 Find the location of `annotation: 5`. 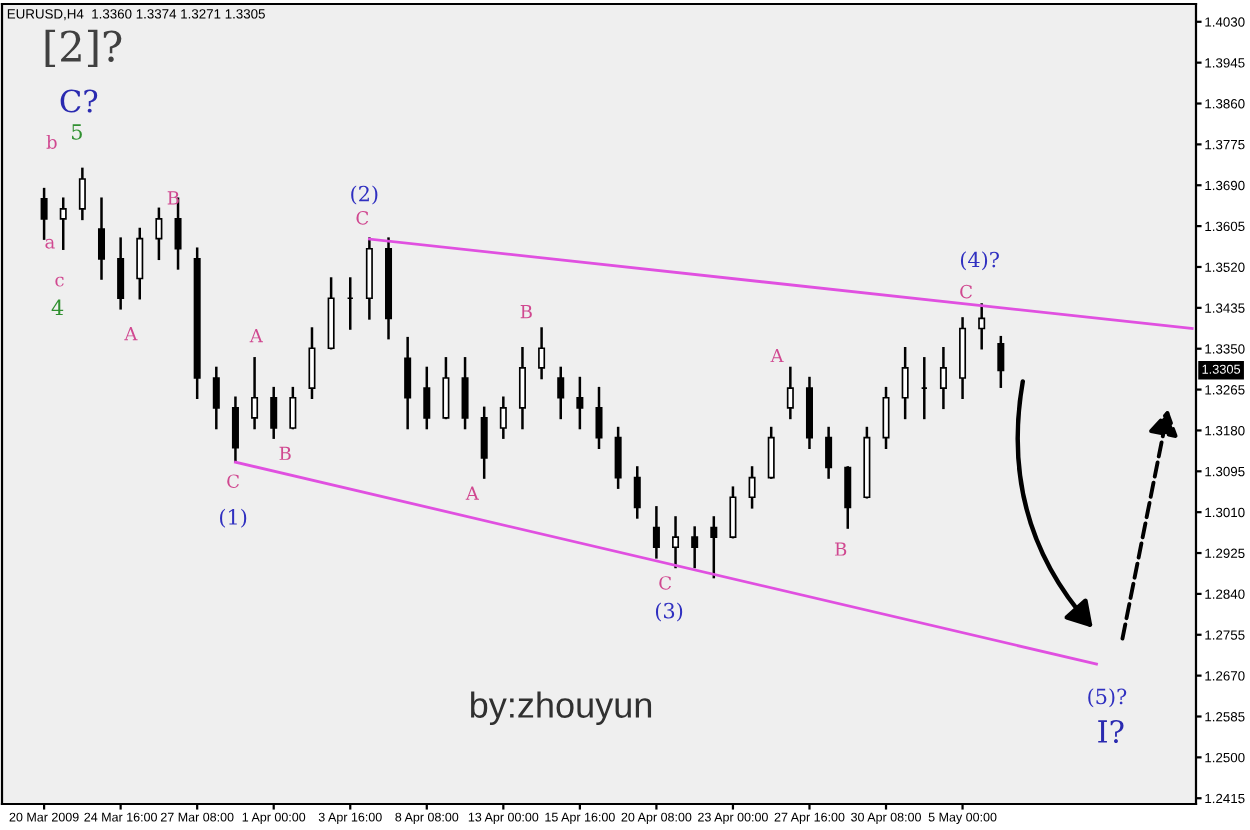

annotation: 5 is located at coordinates (77, 132).